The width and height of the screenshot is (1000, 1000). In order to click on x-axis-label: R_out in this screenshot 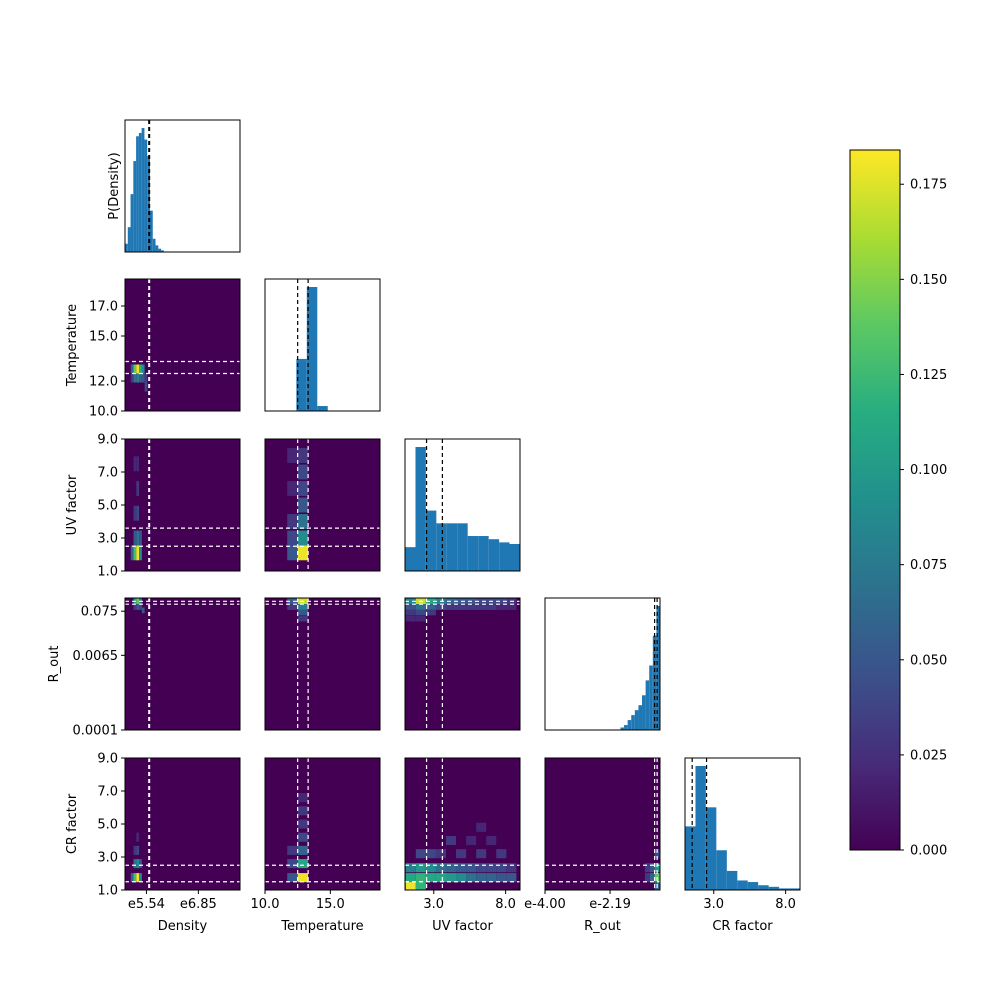, I will do `click(602, 926)`.